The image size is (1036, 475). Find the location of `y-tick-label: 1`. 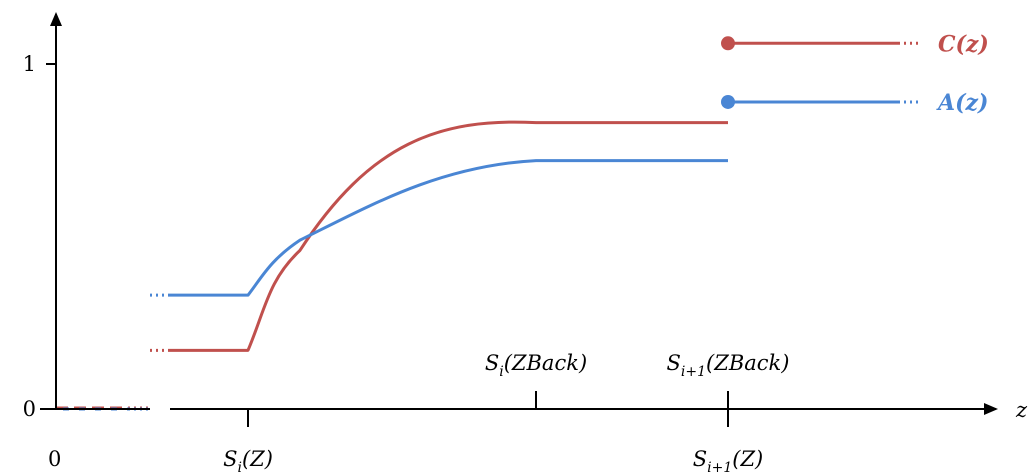

y-tick-label: 1 is located at coordinates (29, 64).